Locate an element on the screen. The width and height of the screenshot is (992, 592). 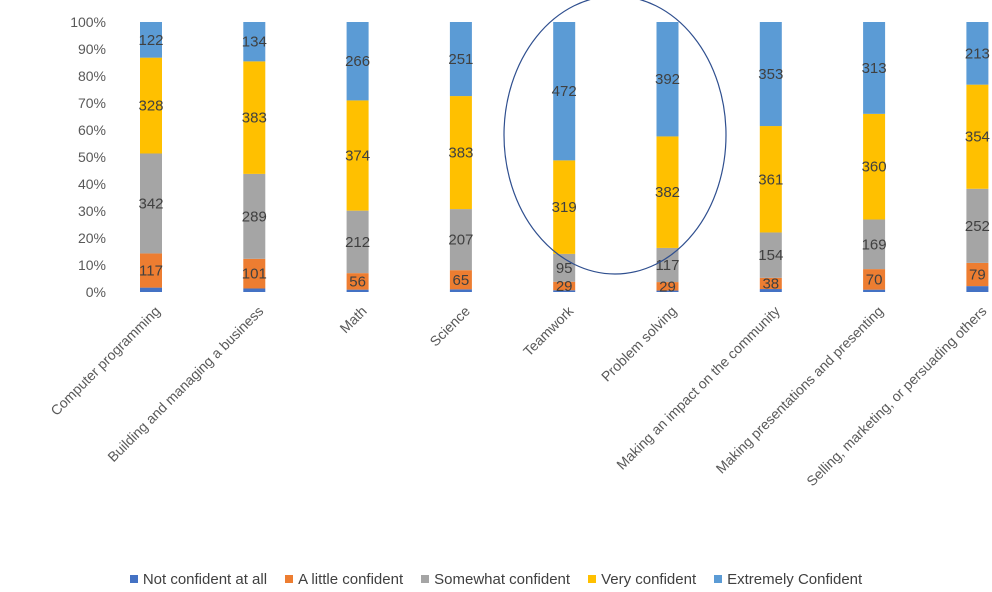
data-label: 353 is located at coordinates (770, 74).